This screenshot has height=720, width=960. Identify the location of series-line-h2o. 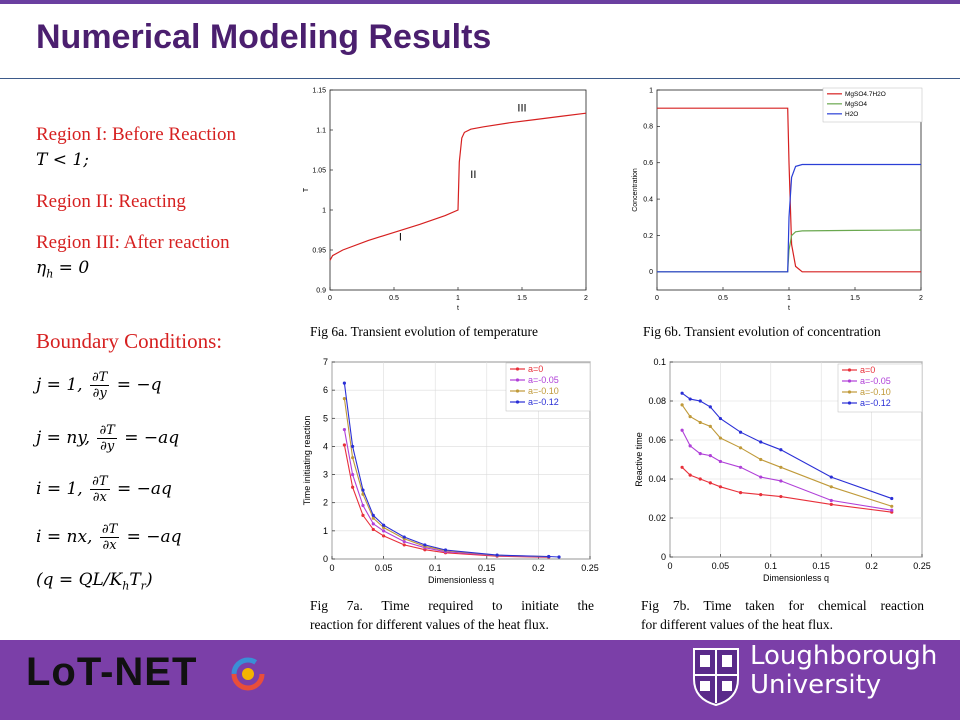
(789, 218).